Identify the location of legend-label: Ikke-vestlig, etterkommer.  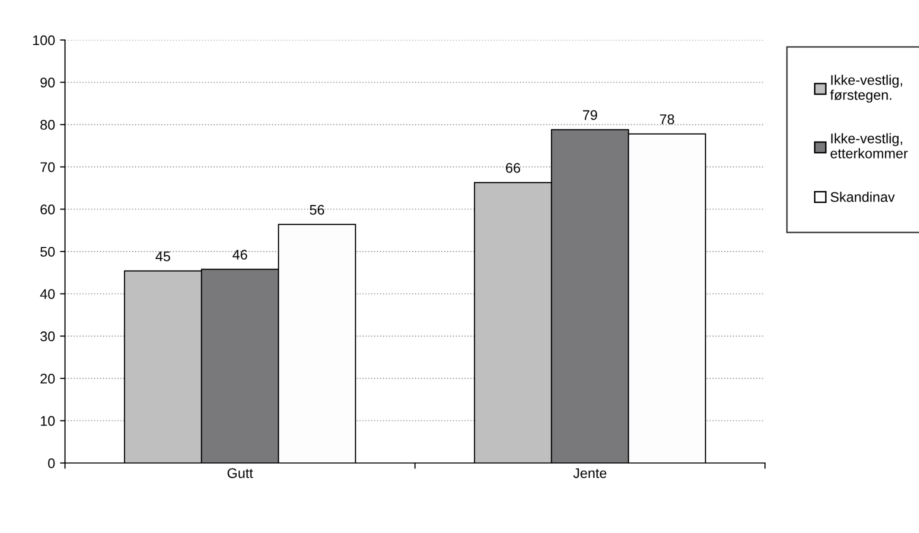
(869, 145).